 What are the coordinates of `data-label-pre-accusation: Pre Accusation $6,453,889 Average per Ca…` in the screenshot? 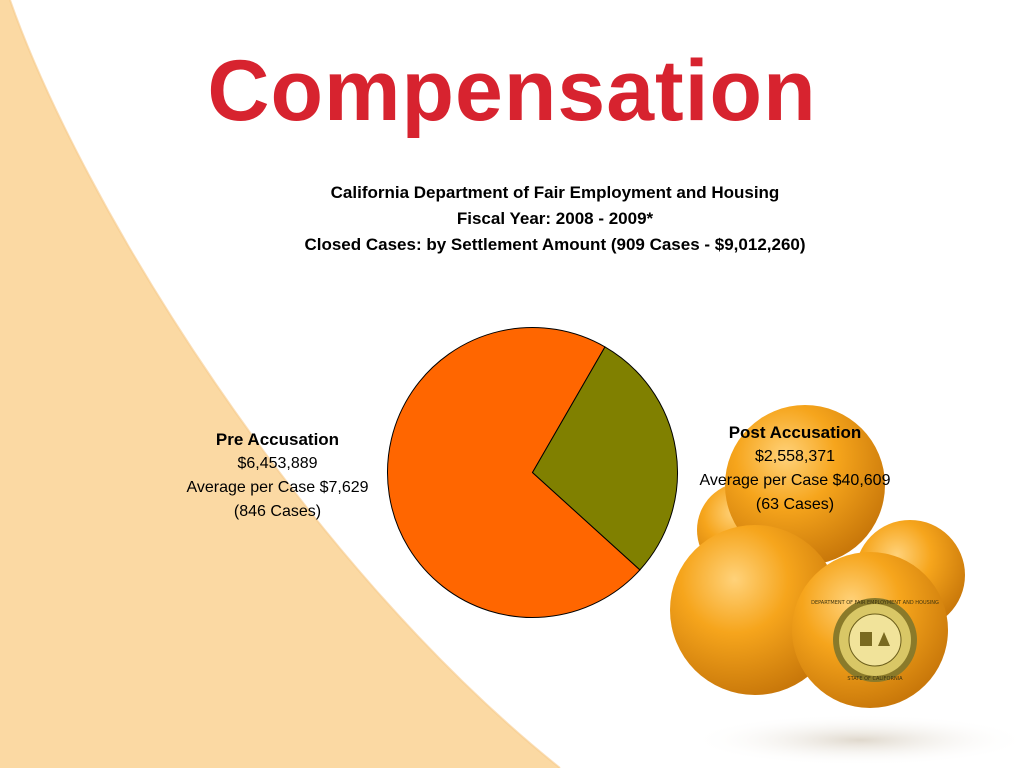 It's located at (277, 476).